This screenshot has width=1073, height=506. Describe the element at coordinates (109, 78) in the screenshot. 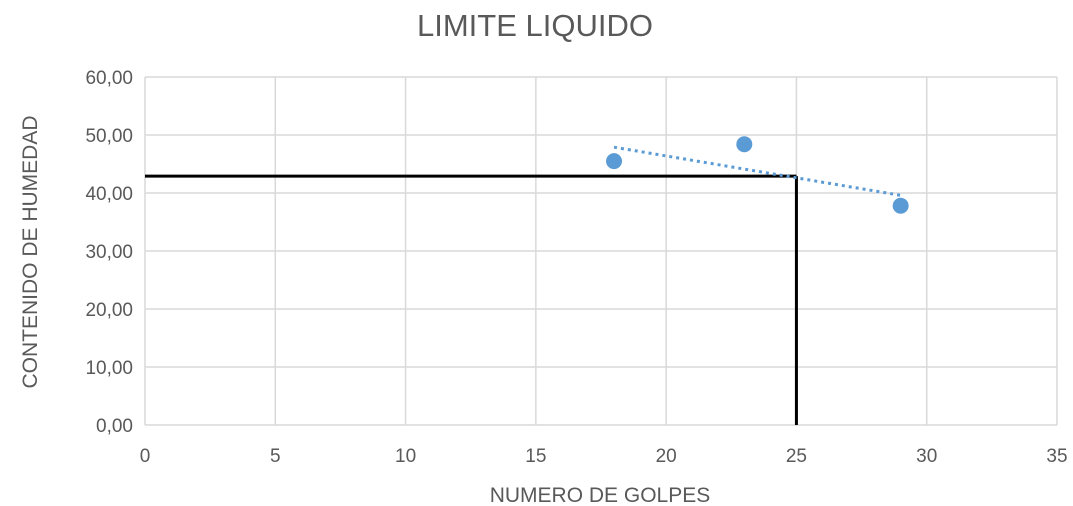

I see `y-tick-label: 60,00` at that location.